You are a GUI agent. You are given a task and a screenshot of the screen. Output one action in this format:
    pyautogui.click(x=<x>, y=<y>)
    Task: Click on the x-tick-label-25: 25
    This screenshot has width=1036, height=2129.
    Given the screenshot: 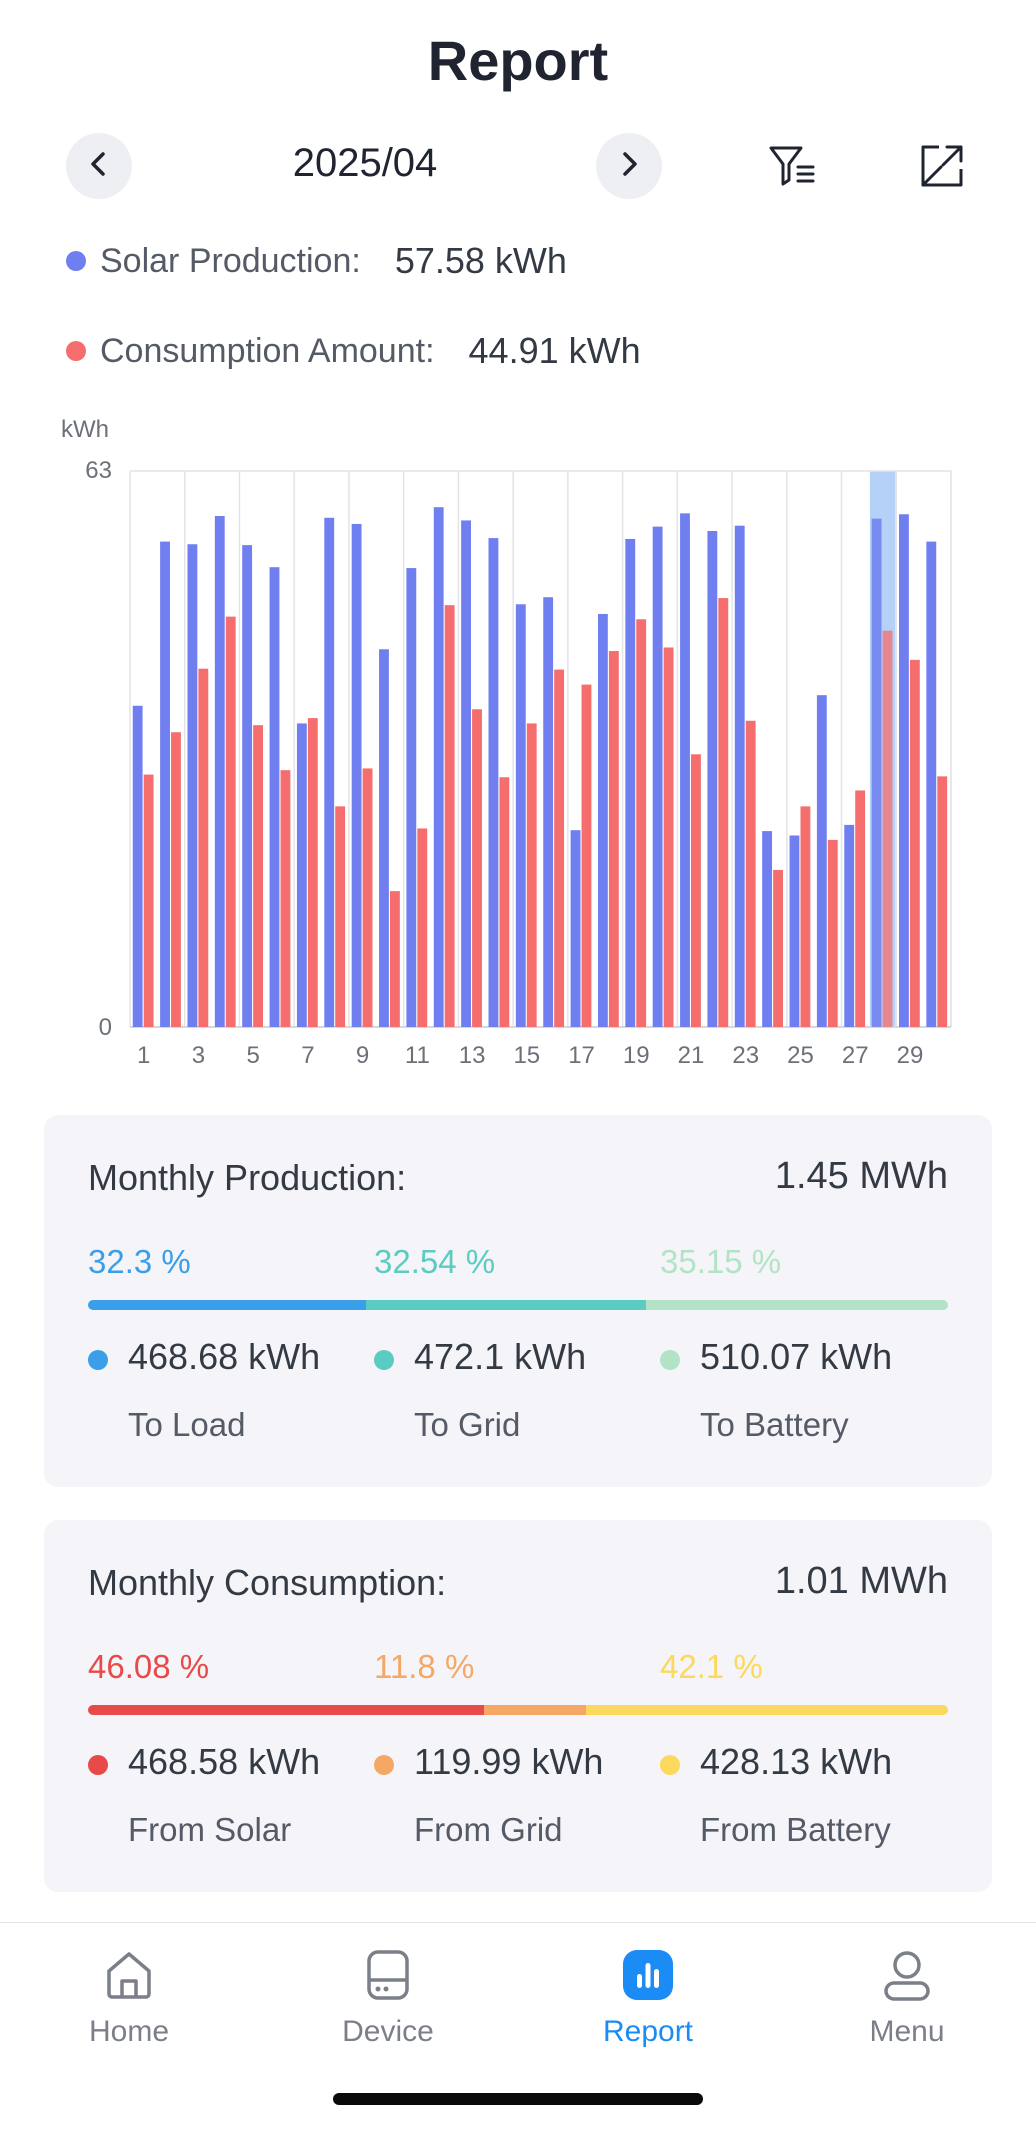 What is the action you would take?
    pyautogui.click(x=800, y=1055)
    